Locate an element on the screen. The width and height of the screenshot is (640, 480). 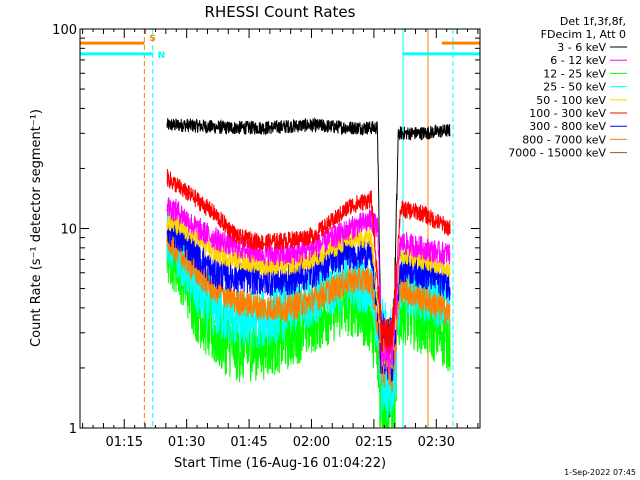
legend-entry: 12 - 25 keV is located at coordinates (574, 73).